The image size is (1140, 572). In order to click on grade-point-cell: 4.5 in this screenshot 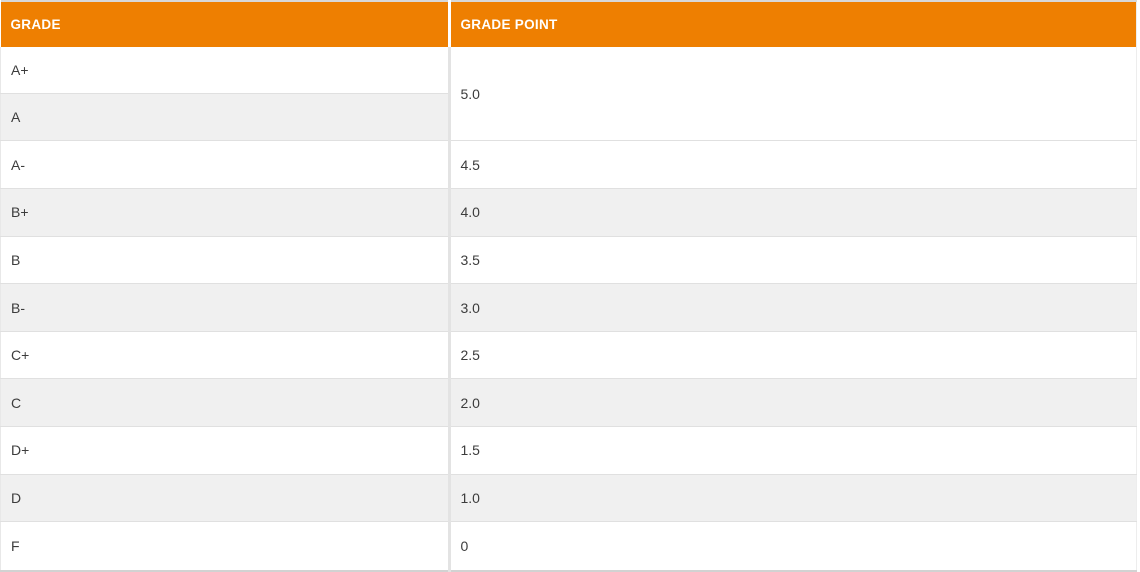, I will do `click(793, 164)`.